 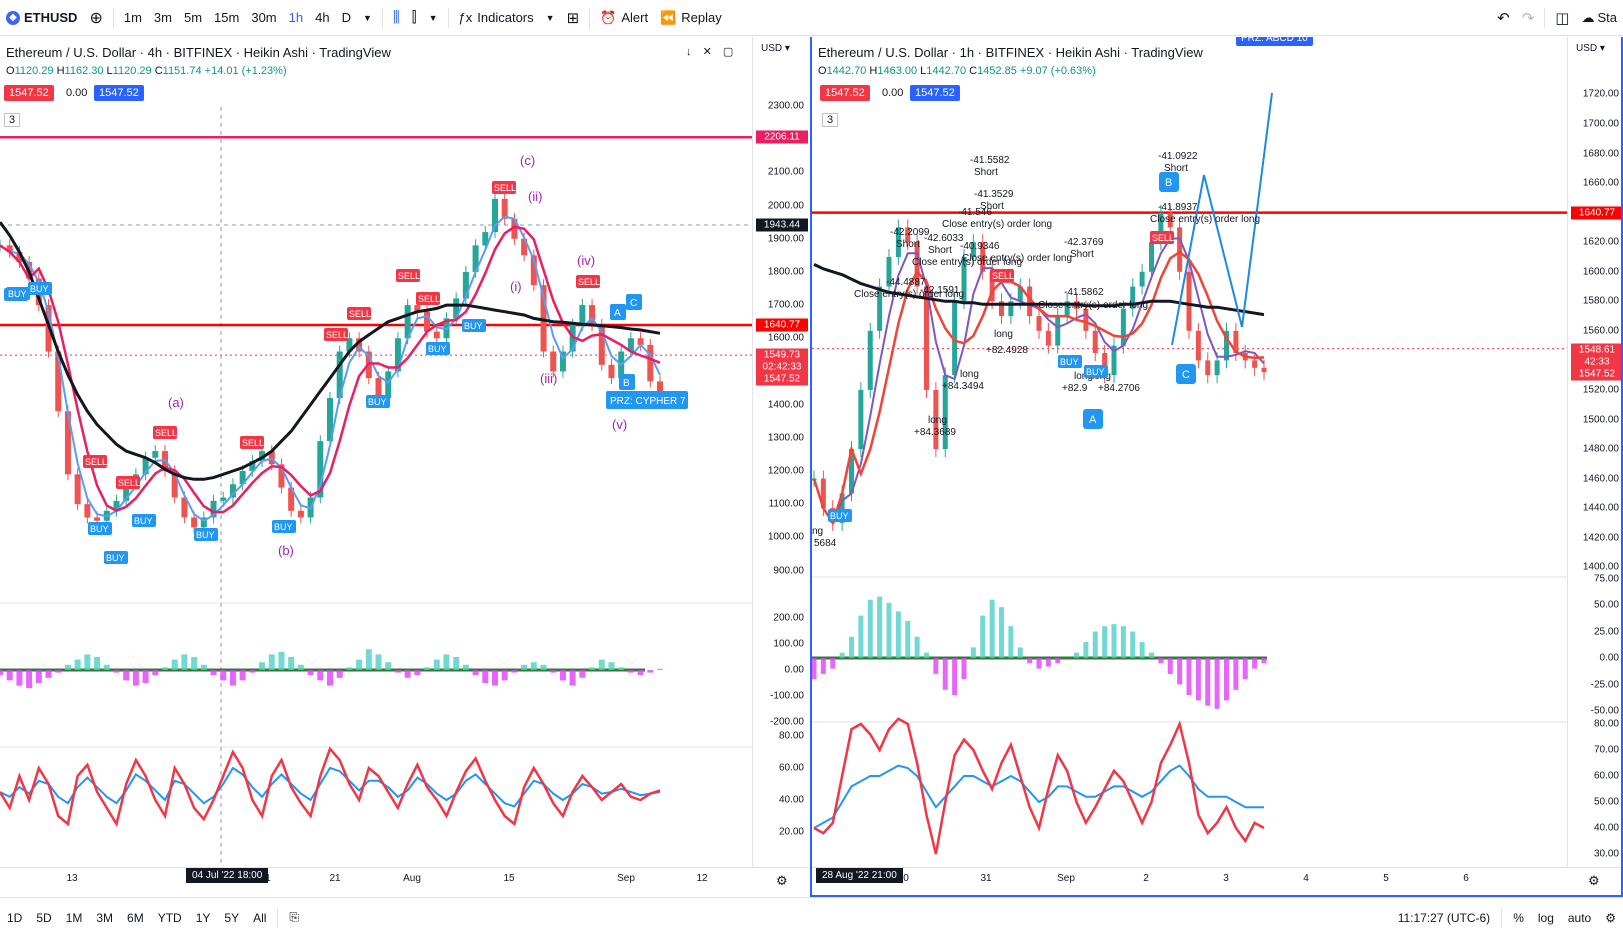 I want to click on interval-d: D, so click(x=346, y=17).